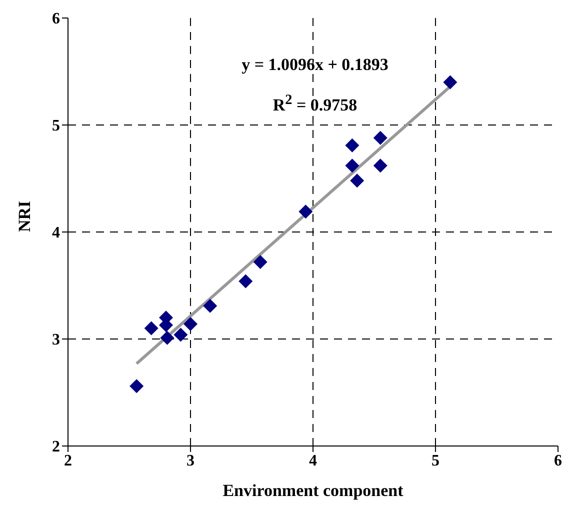 The width and height of the screenshot is (568, 512). What do you see at coordinates (24, 216) in the screenshot?
I see `y-axis-title: NRI` at bounding box center [24, 216].